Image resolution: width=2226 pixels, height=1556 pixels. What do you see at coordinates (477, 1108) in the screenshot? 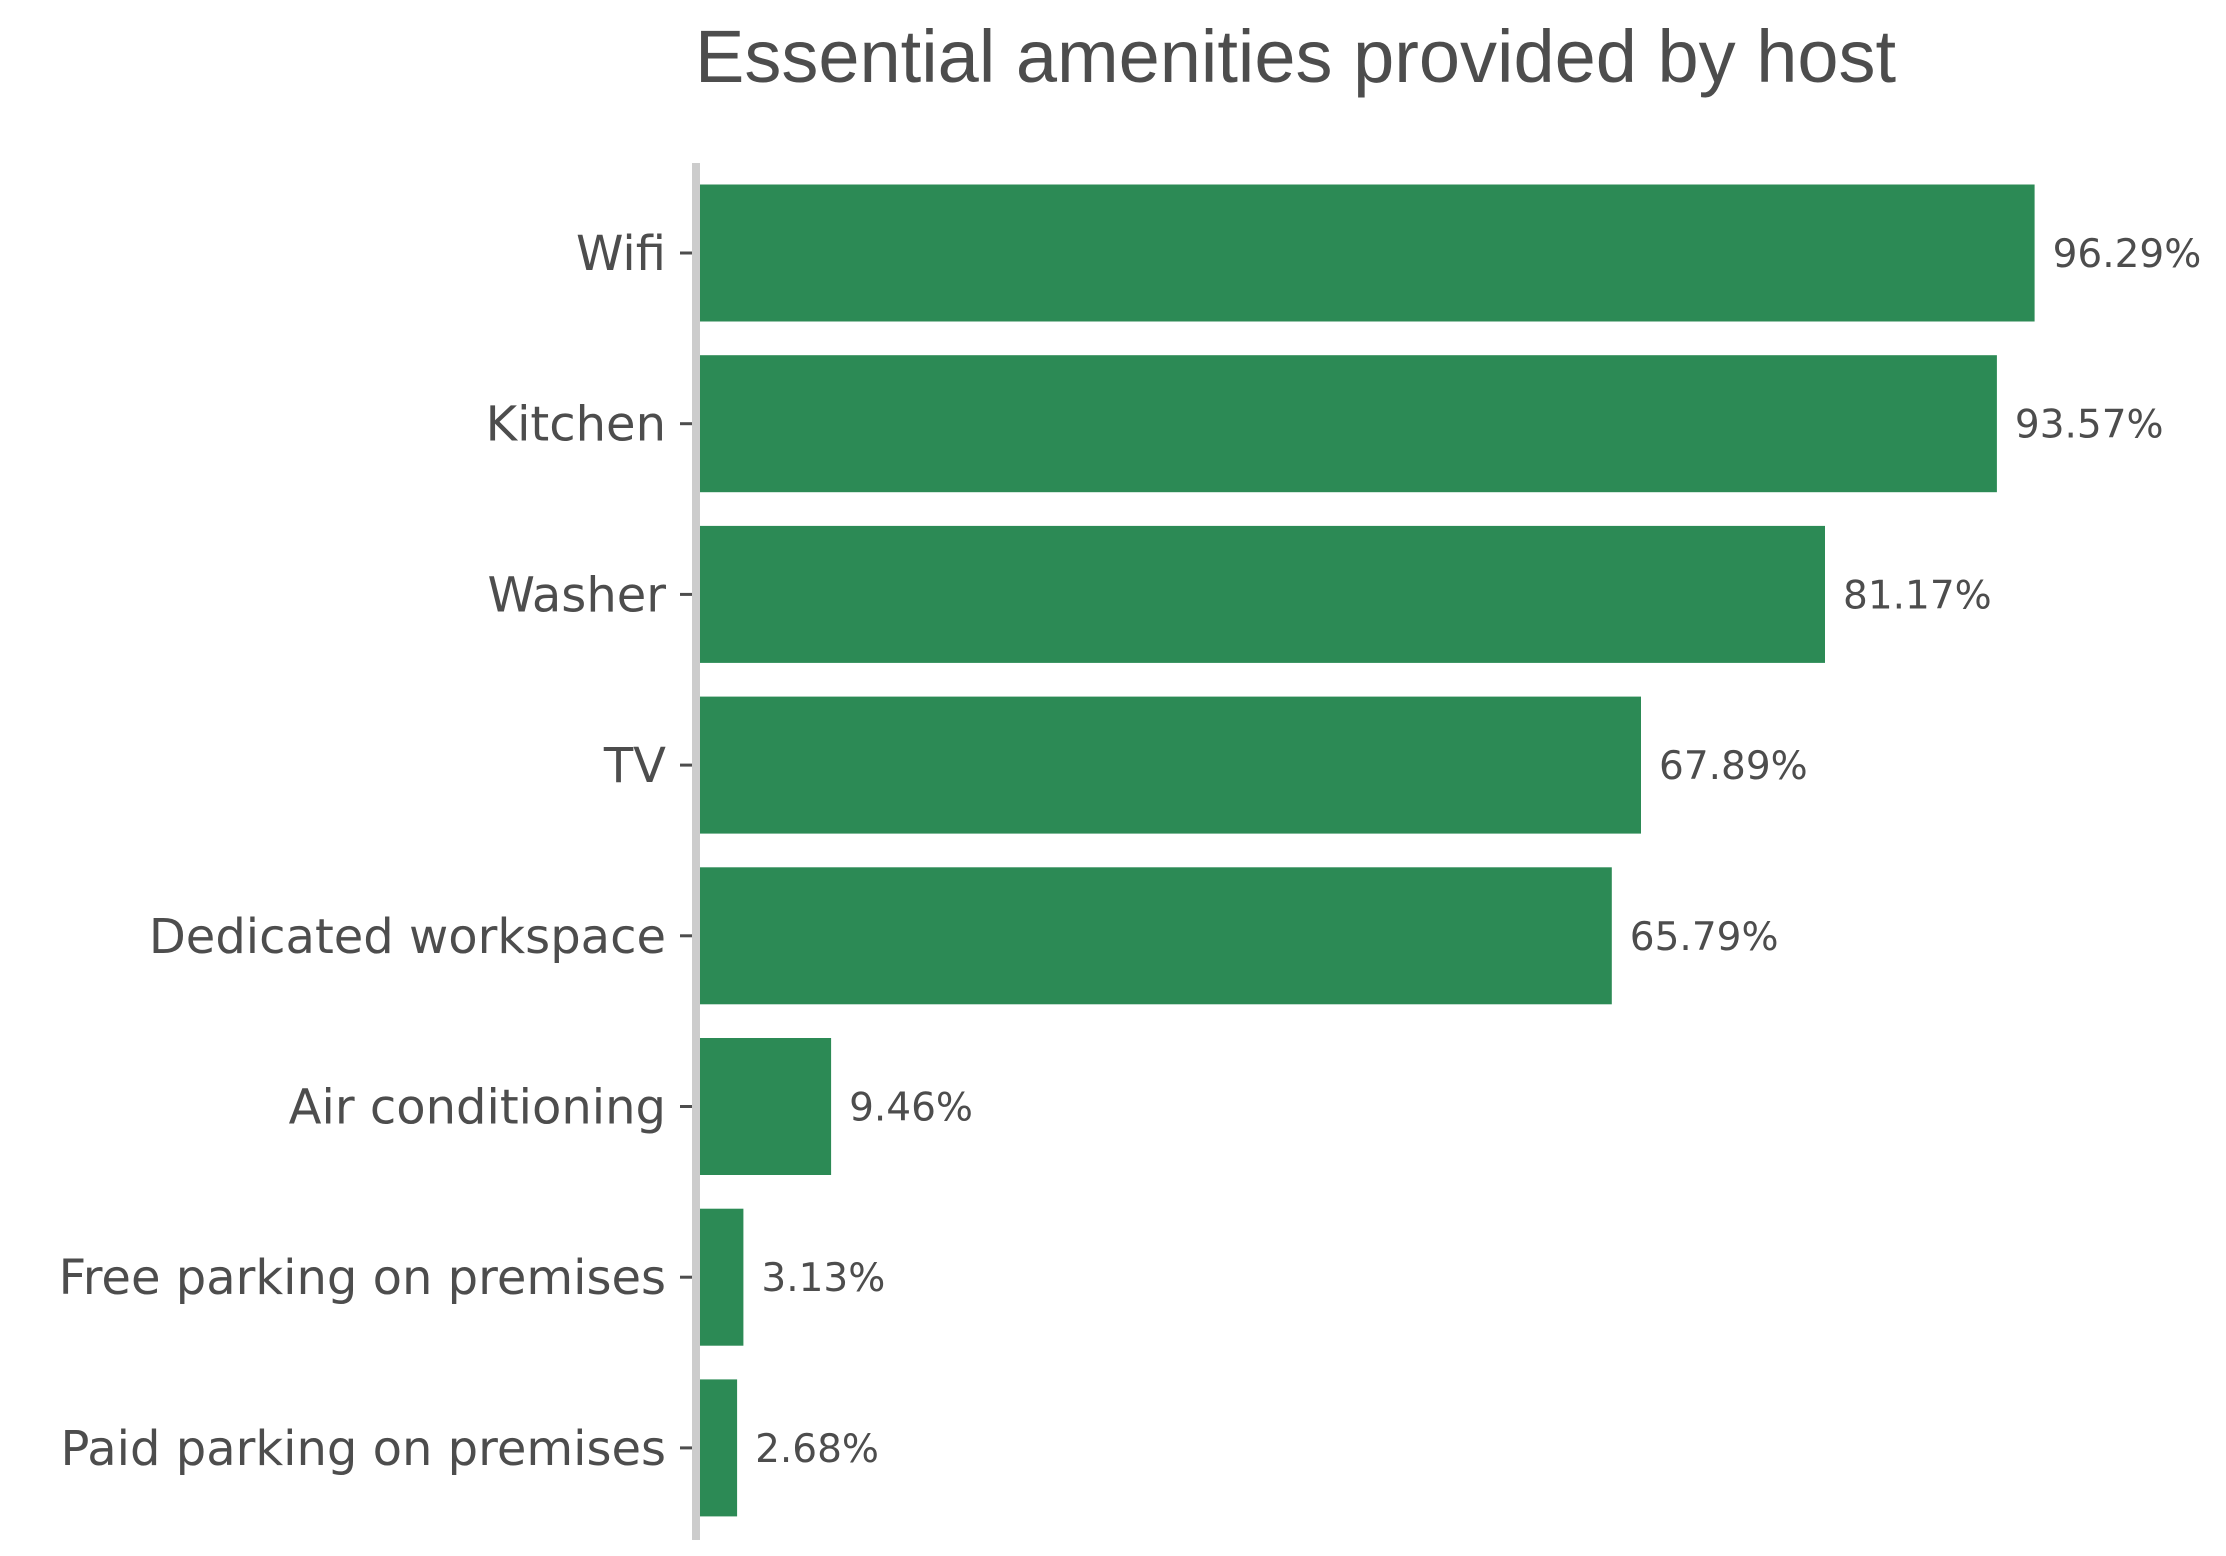
I see `category-label: Air conditioning` at bounding box center [477, 1108].